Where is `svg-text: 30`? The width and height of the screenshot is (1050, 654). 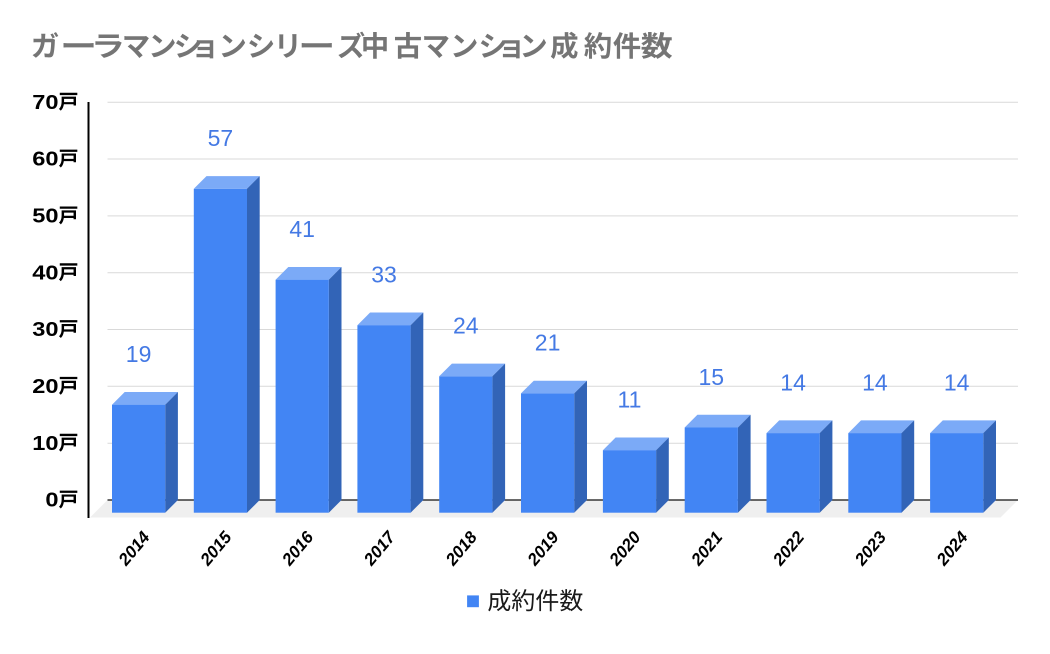 svg-text: 30 is located at coordinates (45, 329).